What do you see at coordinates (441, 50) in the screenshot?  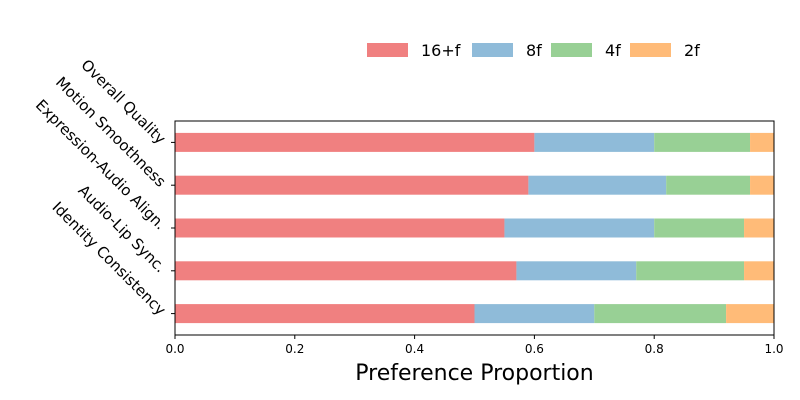 I see `legend-label: 16+f` at bounding box center [441, 50].